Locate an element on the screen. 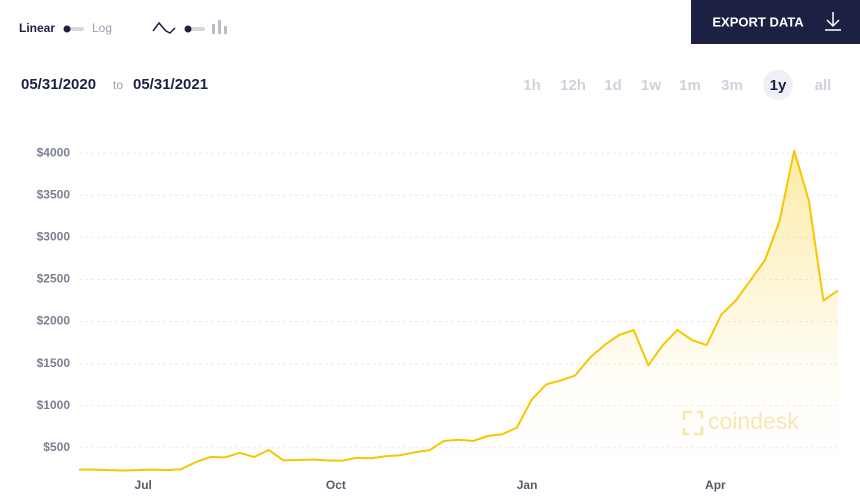 The width and height of the screenshot is (860, 504). x-tick-label: Apr is located at coordinates (715, 485).